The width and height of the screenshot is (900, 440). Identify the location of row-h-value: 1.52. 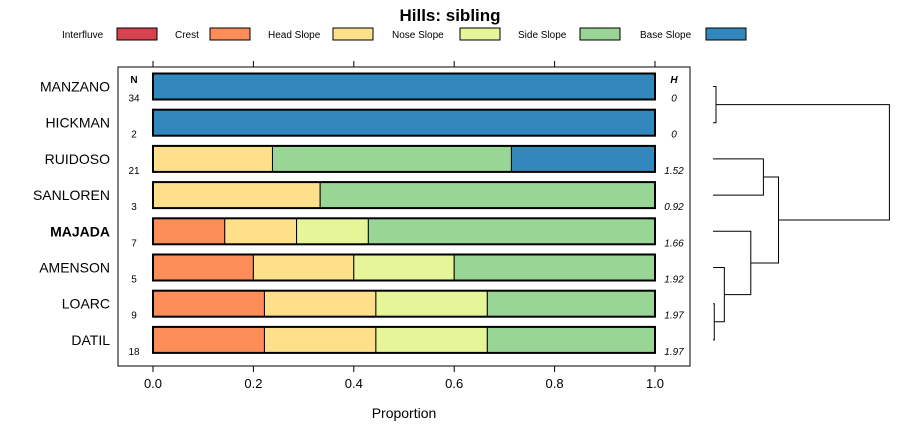
(674, 171).